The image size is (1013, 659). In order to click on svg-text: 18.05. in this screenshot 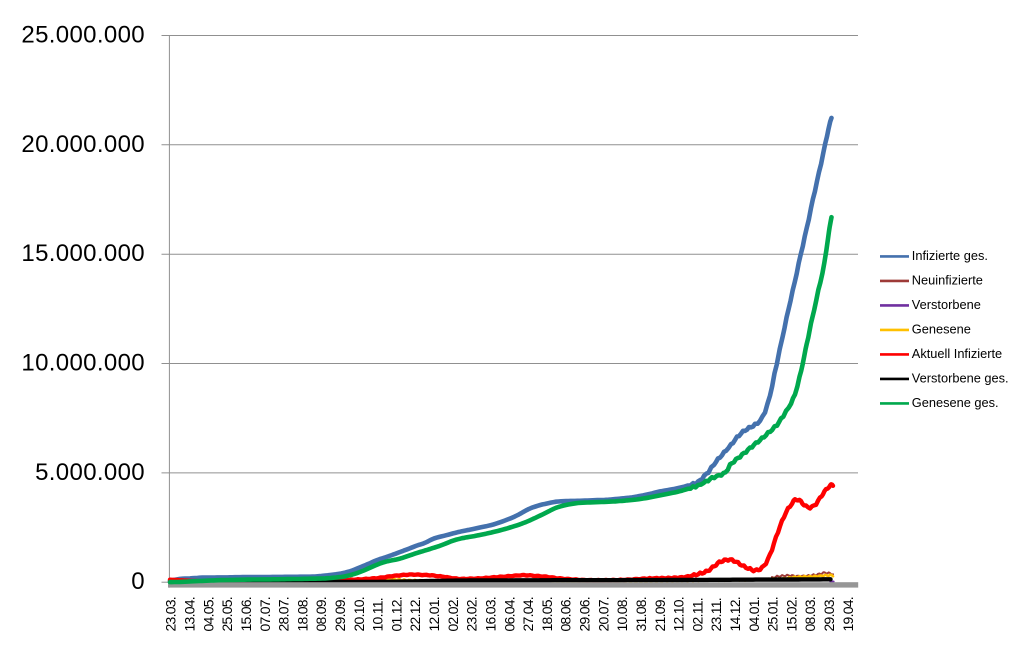, I will do `click(547, 614)`.